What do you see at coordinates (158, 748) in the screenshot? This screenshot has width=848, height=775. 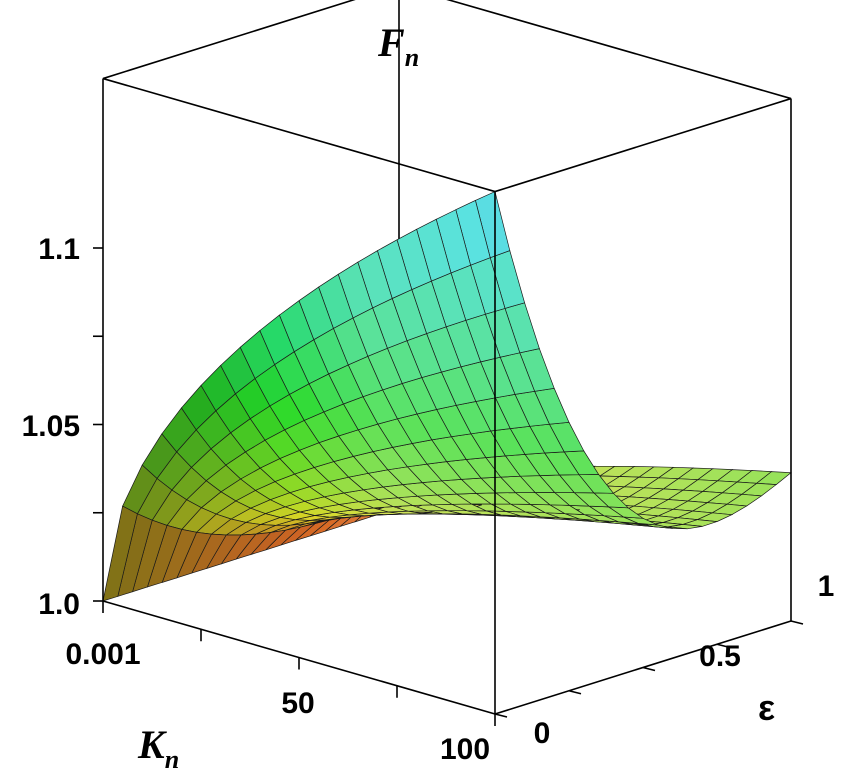 I see `x-axis-label: Kn` at bounding box center [158, 748].